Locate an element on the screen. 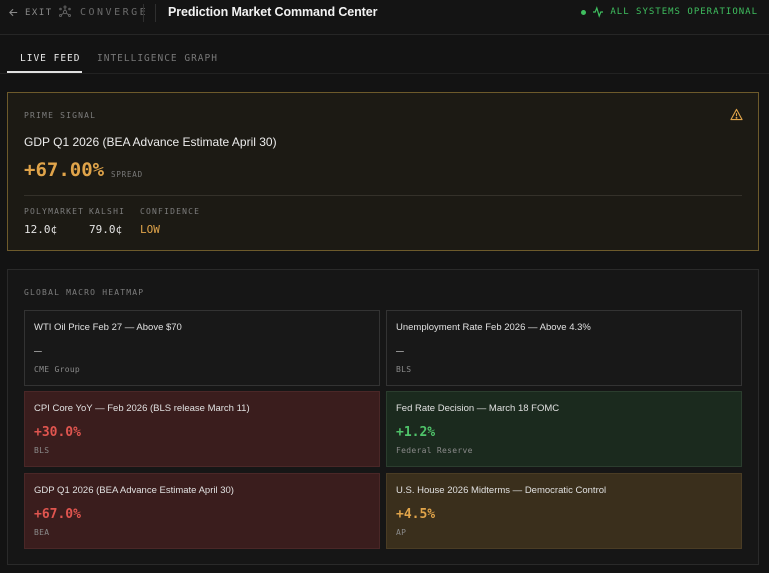  prime-signal-heading: PRIME SIGNAL is located at coordinates (60, 115).